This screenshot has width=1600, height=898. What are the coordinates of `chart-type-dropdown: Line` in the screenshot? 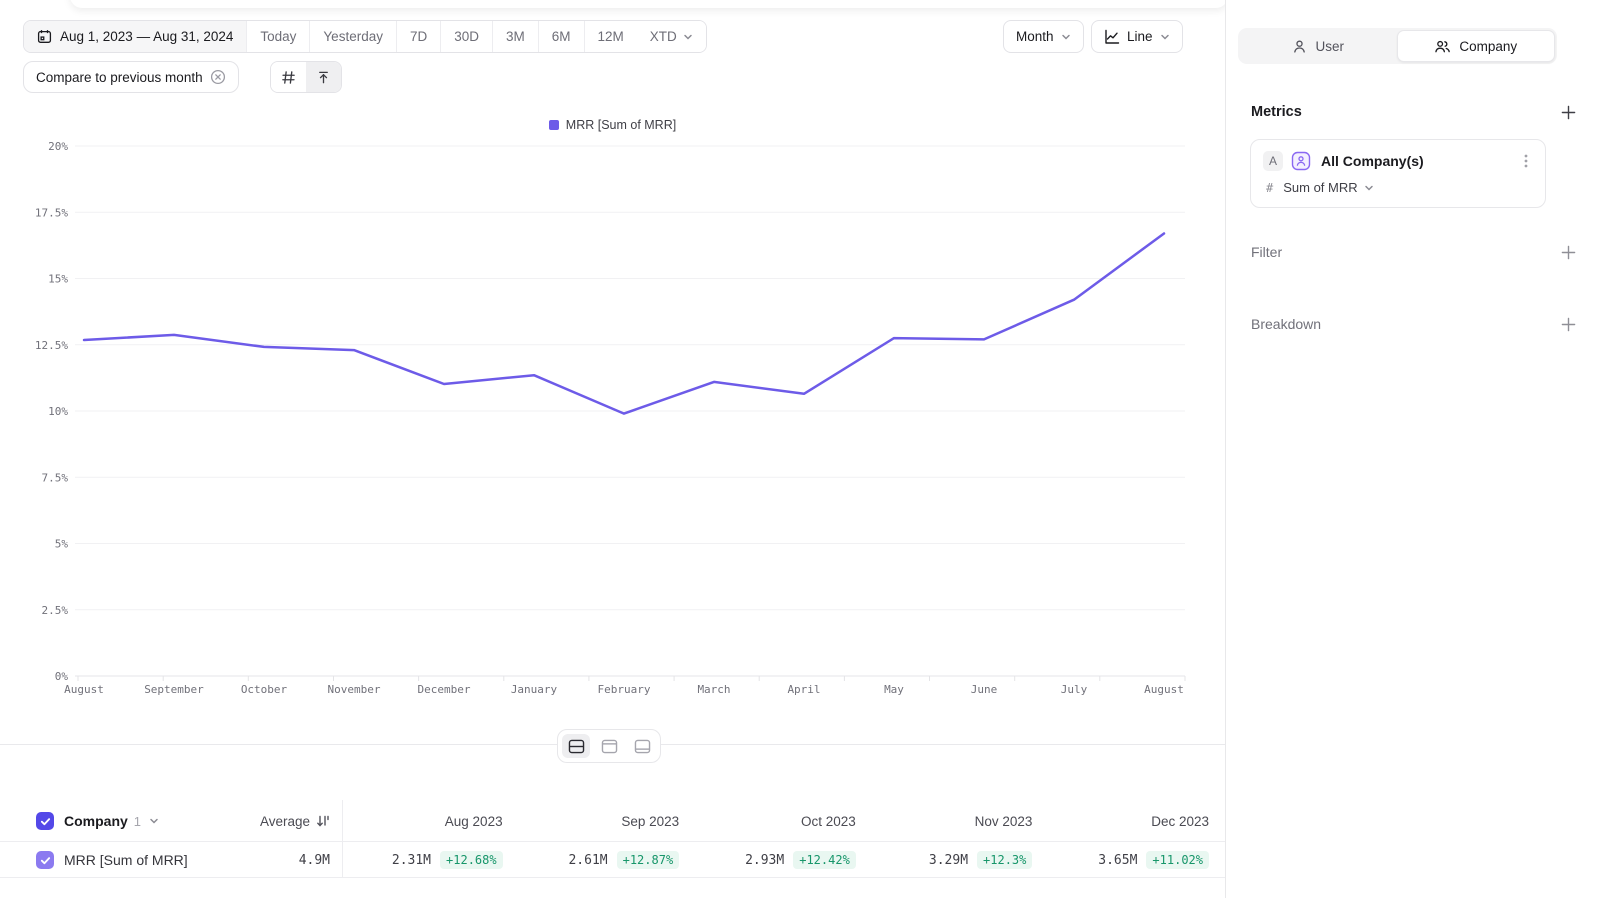 It's located at (1137, 36).